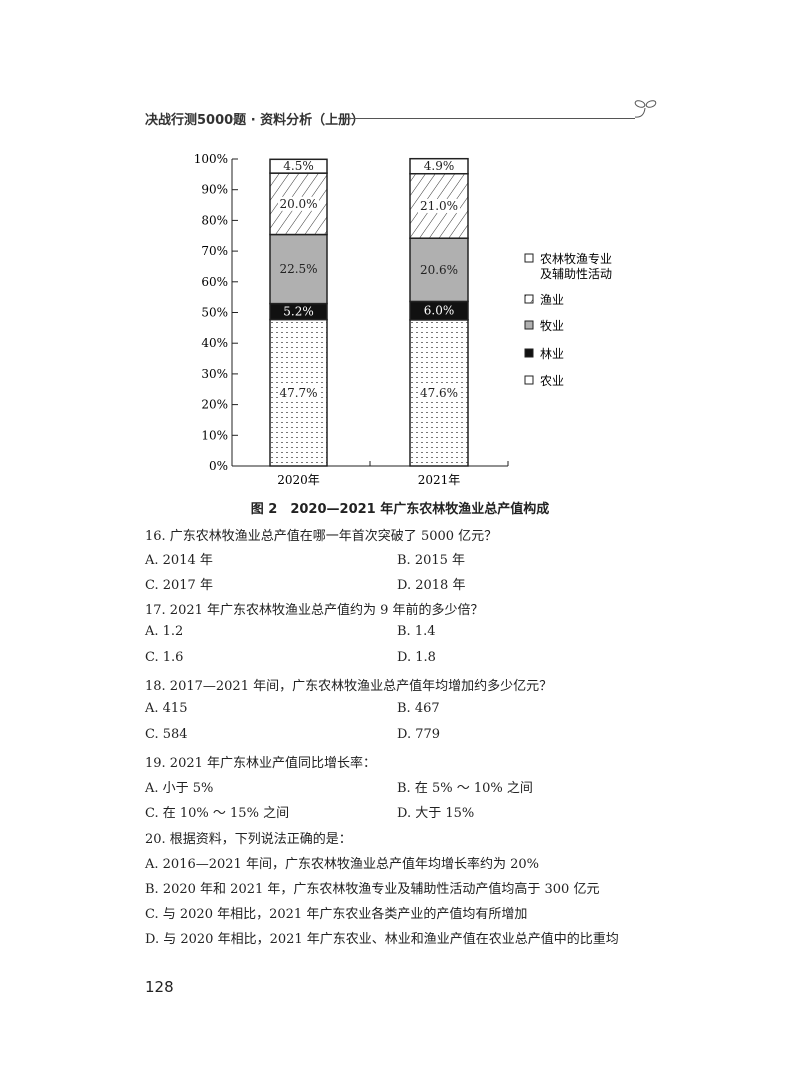 This screenshot has width=800, height=1084. I want to click on y-tick-label: 40%, so click(214, 343).